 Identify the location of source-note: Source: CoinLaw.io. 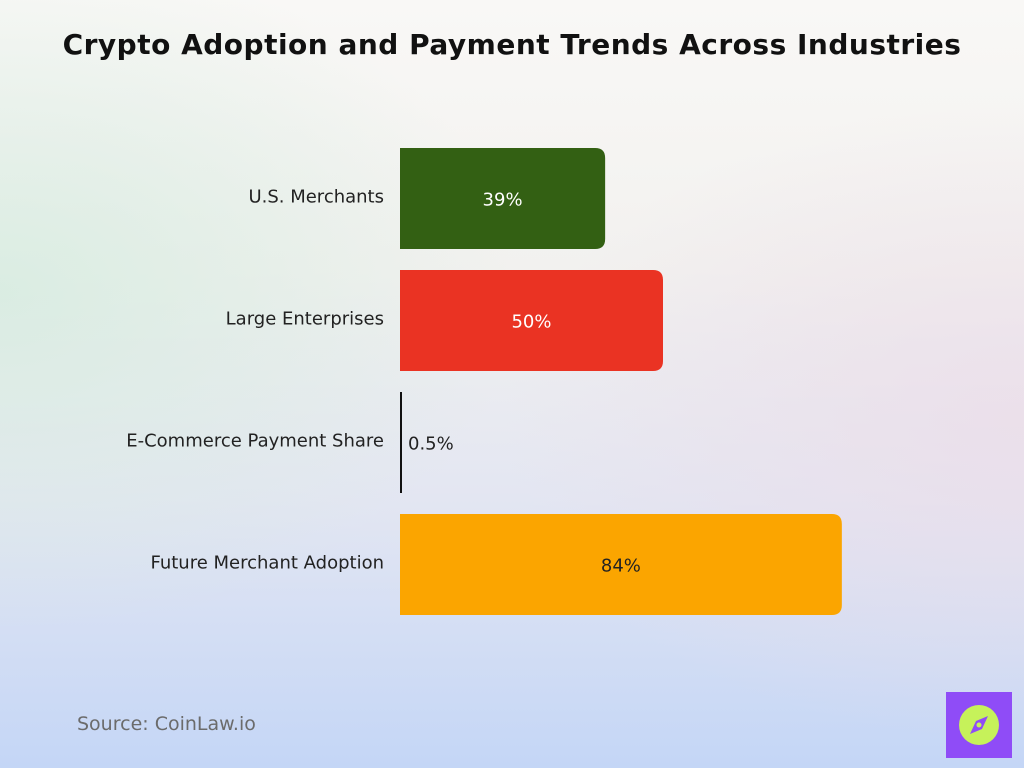
(166, 724).